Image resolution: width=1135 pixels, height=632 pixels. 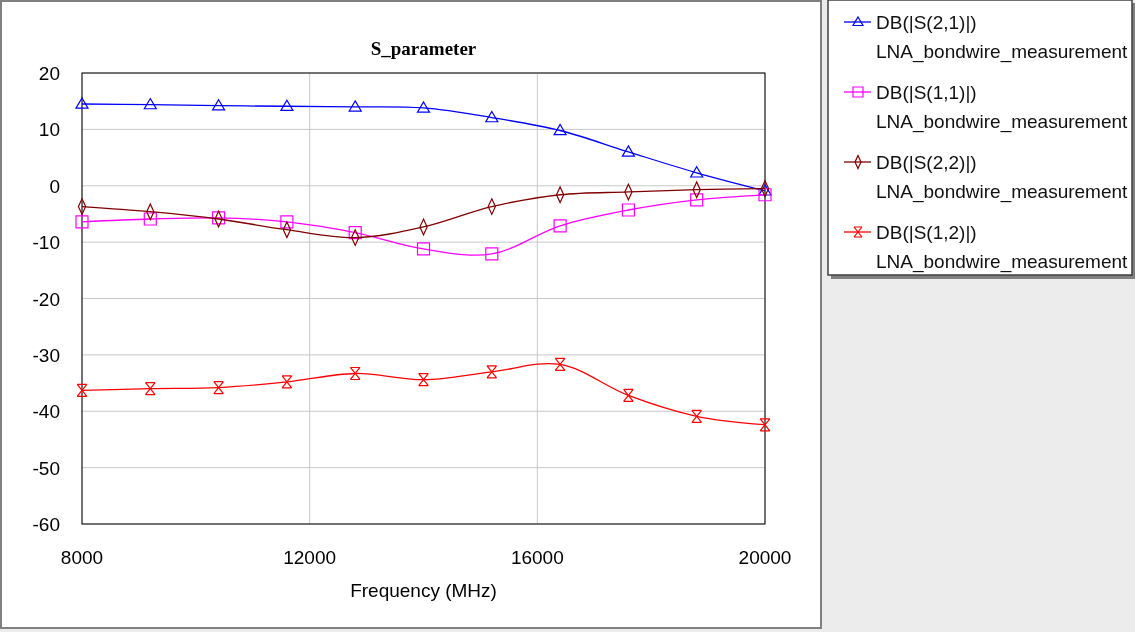 I want to click on y-tick-label: -30, so click(x=46, y=355).